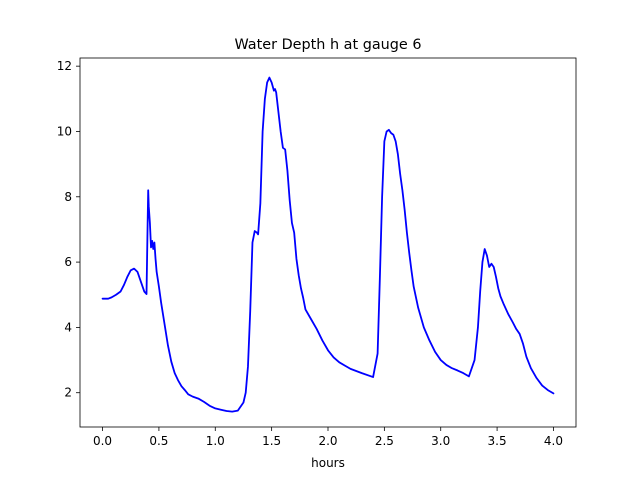  Describe the element at coordinates (328, 463) in the screenshot. I see `x-axis-label: hours` at that location.